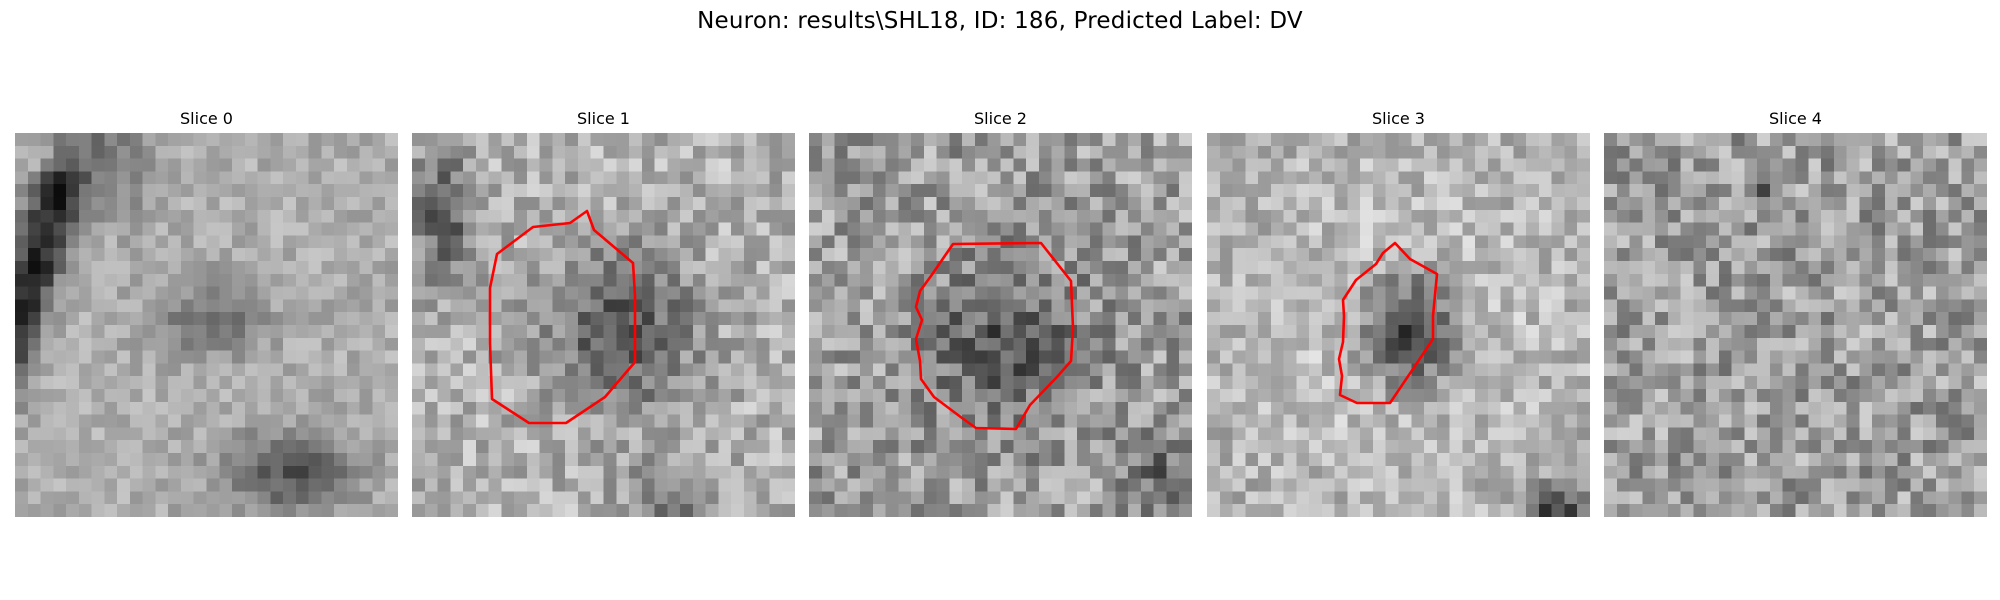 This screenshot has width=2000, height=600. What do you see at coordinates (603, 118) in the screenshot?
I see `panel-title: Slice 1` at bounding box center [603, 118].